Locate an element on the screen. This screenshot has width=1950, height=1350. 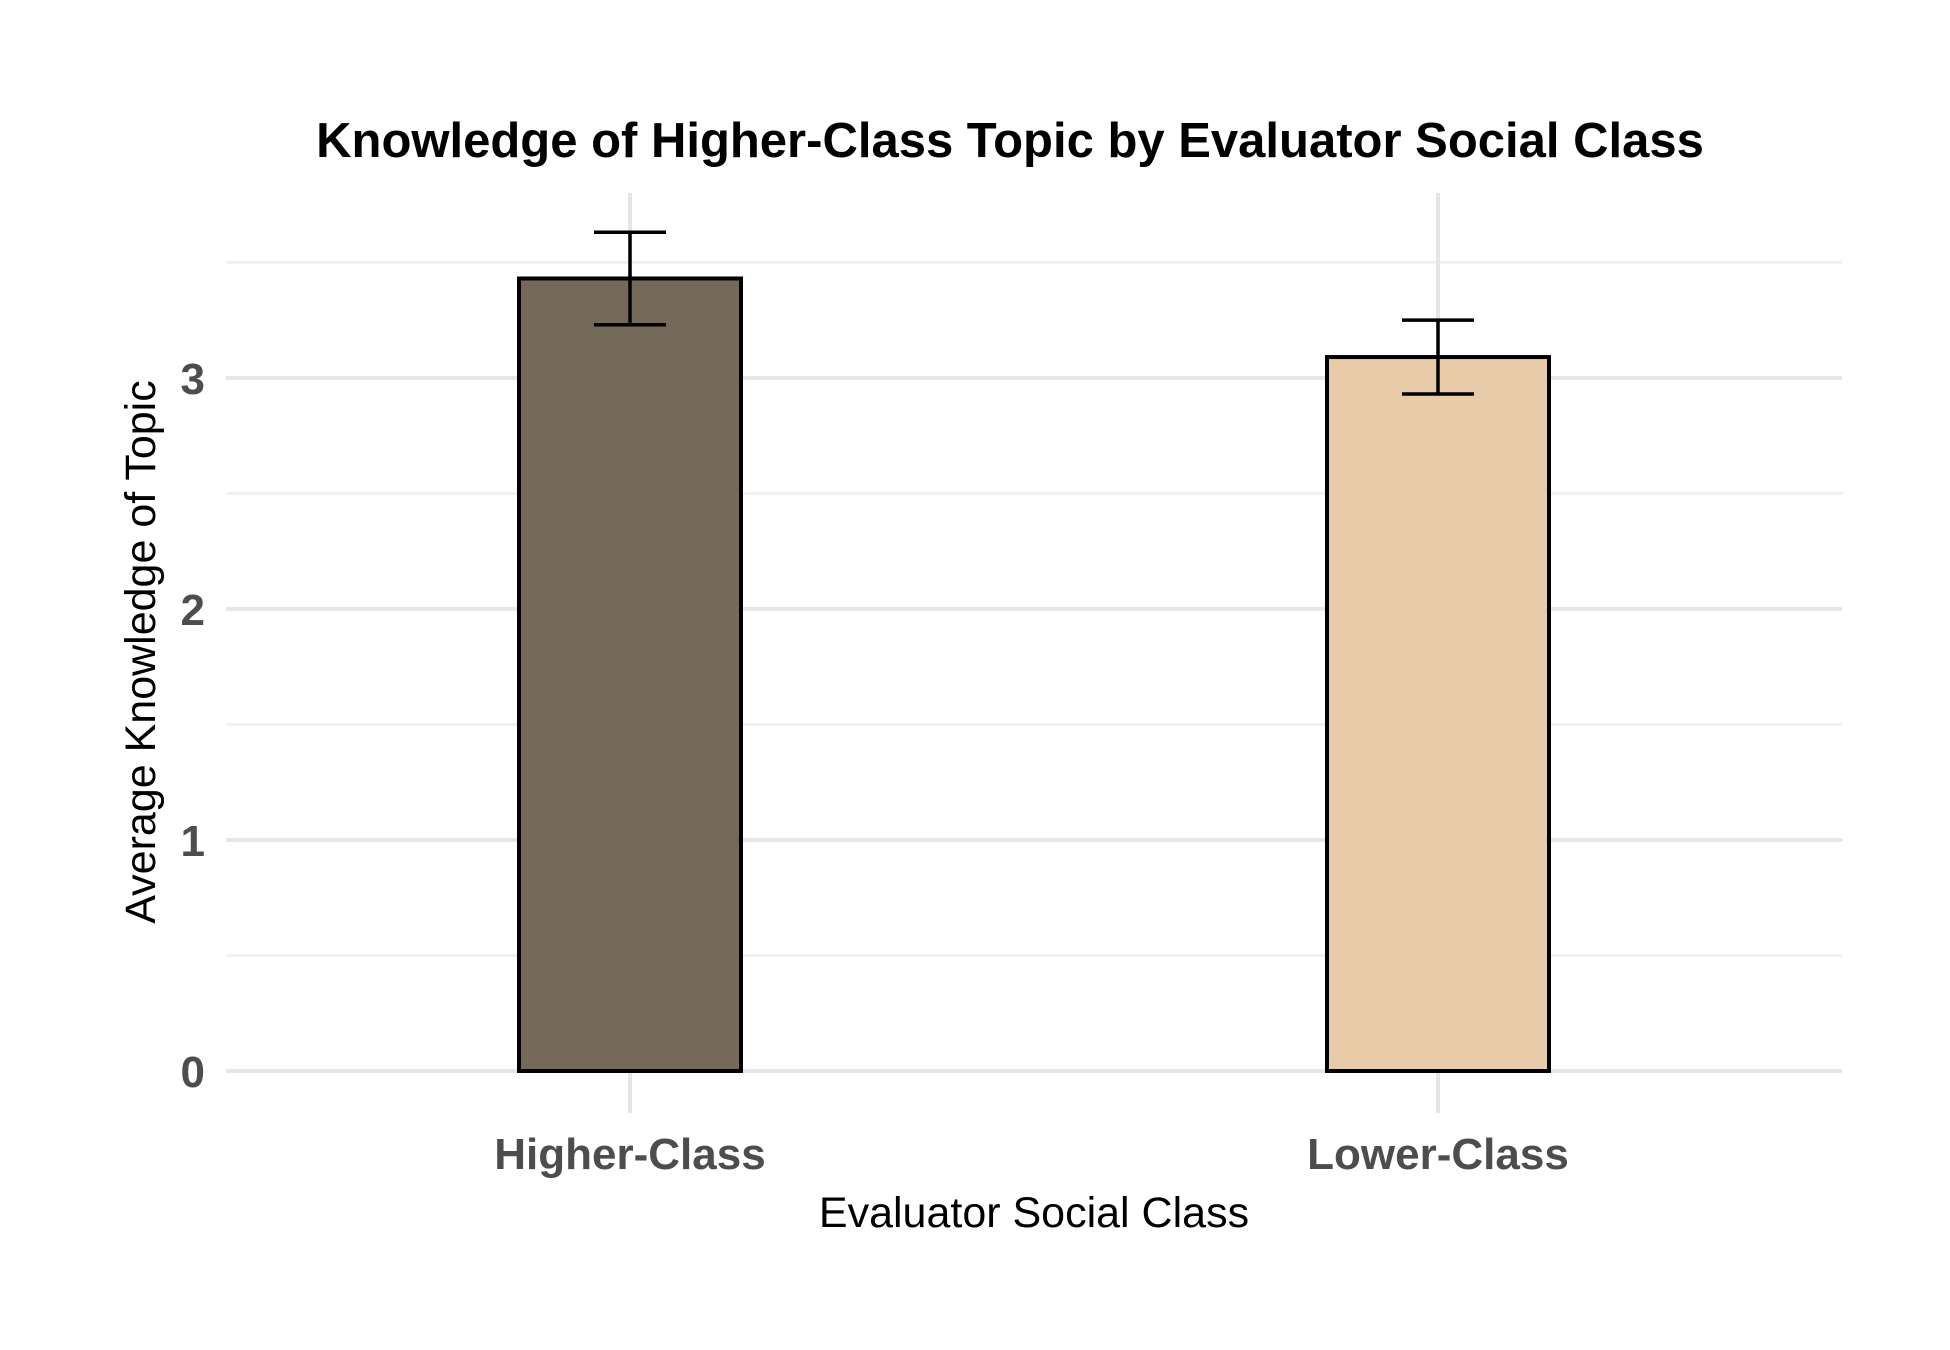
bar-higher-class is located at coordinates (630, 674).